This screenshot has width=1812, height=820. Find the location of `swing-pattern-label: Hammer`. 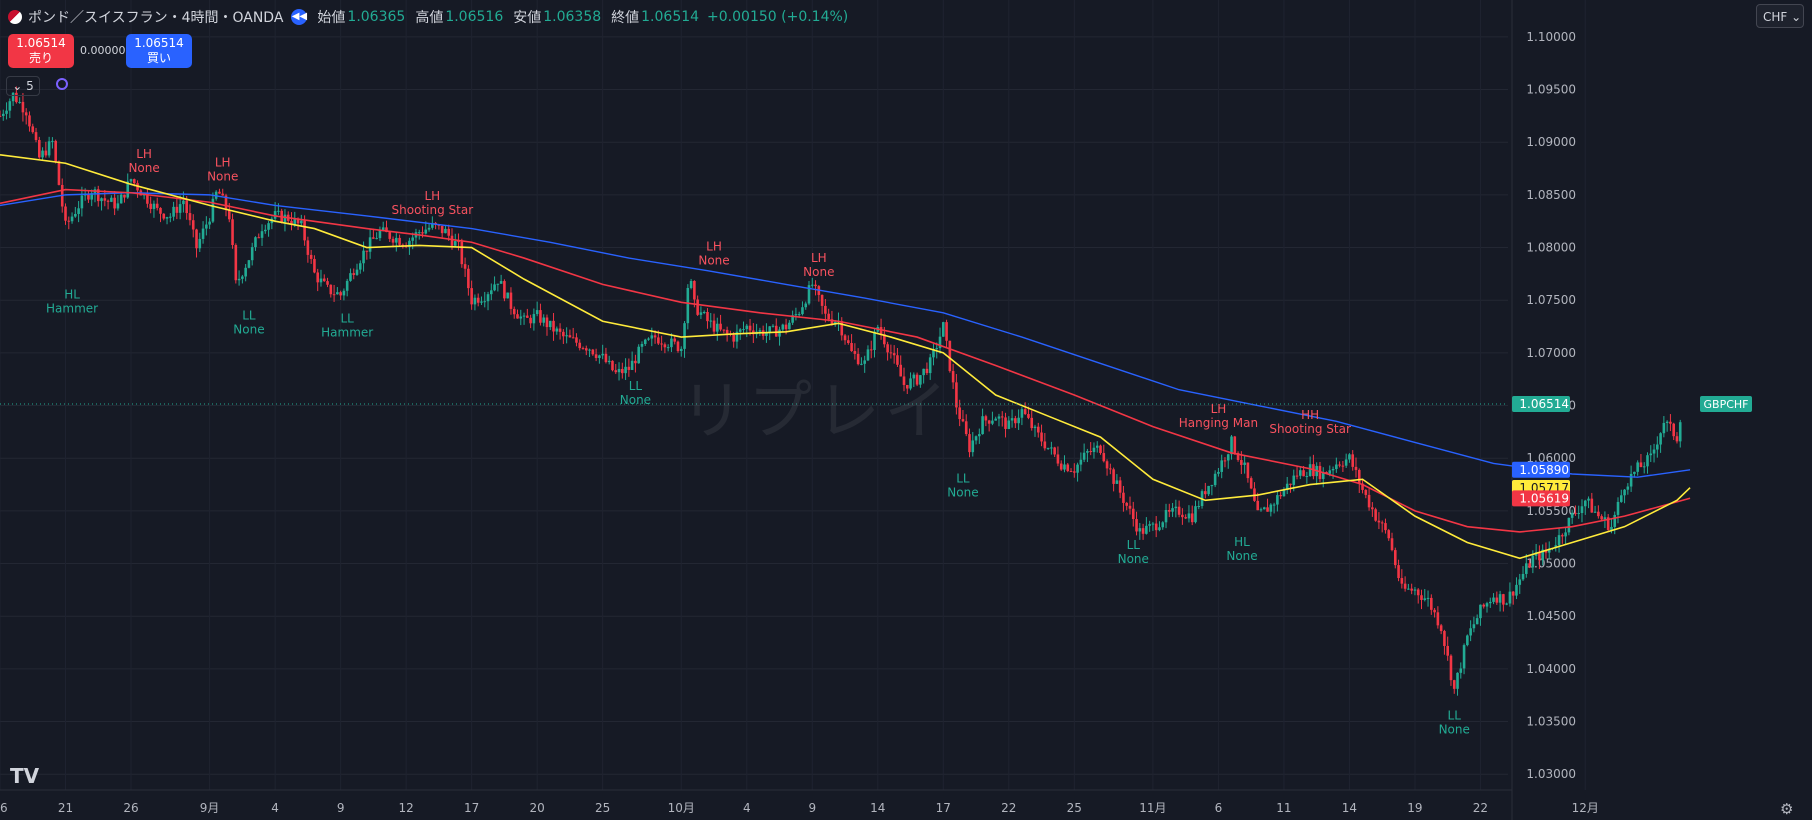

swing-pattern-label: Hammer is located at coordinates (347, 333).